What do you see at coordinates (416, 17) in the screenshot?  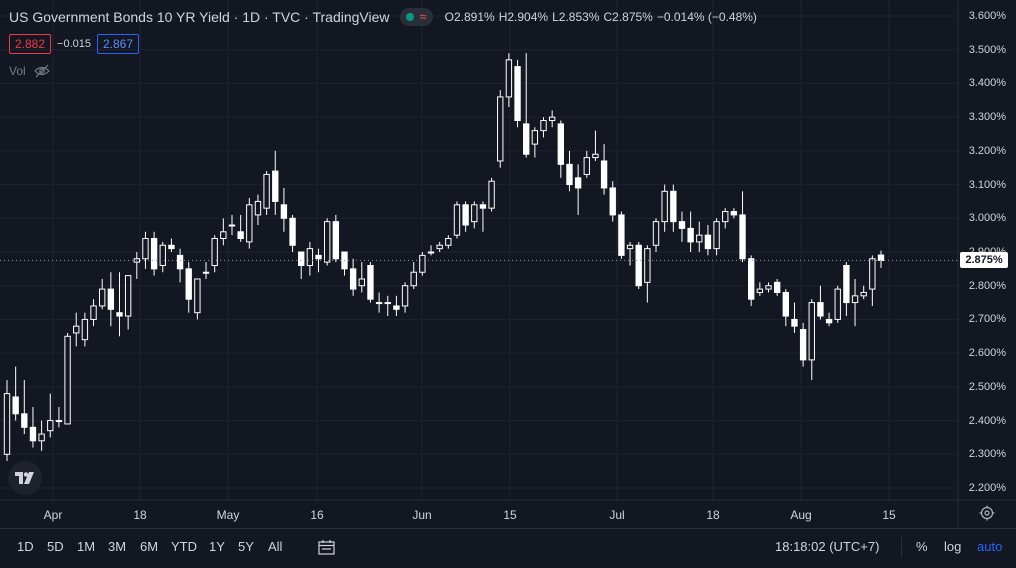 I see `market-status-toggle: ≈` at bounding box center [416, 17].